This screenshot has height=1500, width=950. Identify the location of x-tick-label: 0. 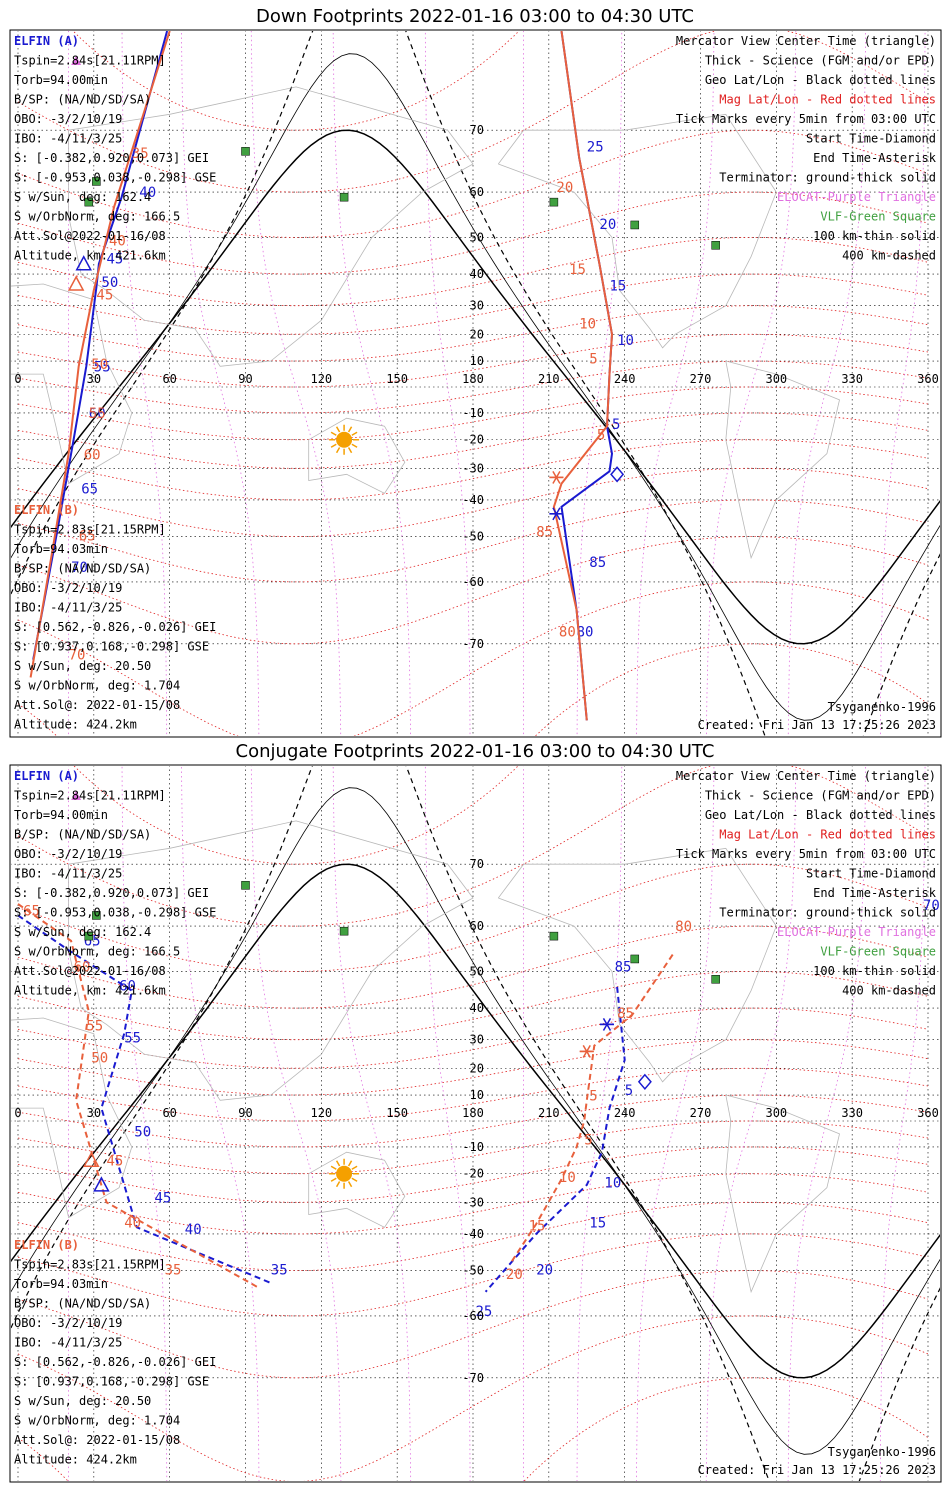
(17, 379).